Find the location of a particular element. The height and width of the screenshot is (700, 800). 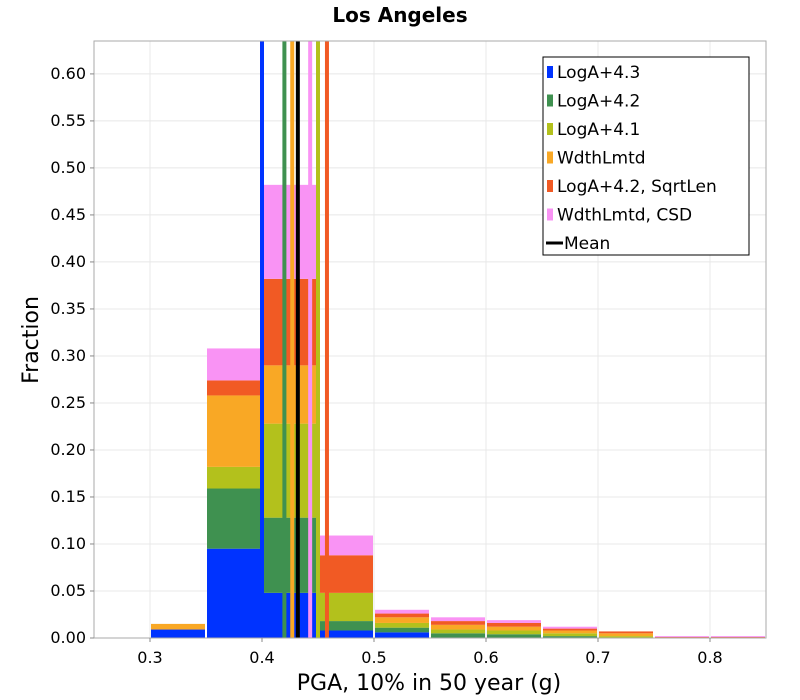

legend-label: WdthLmtd is located at coordinates (601, 159).